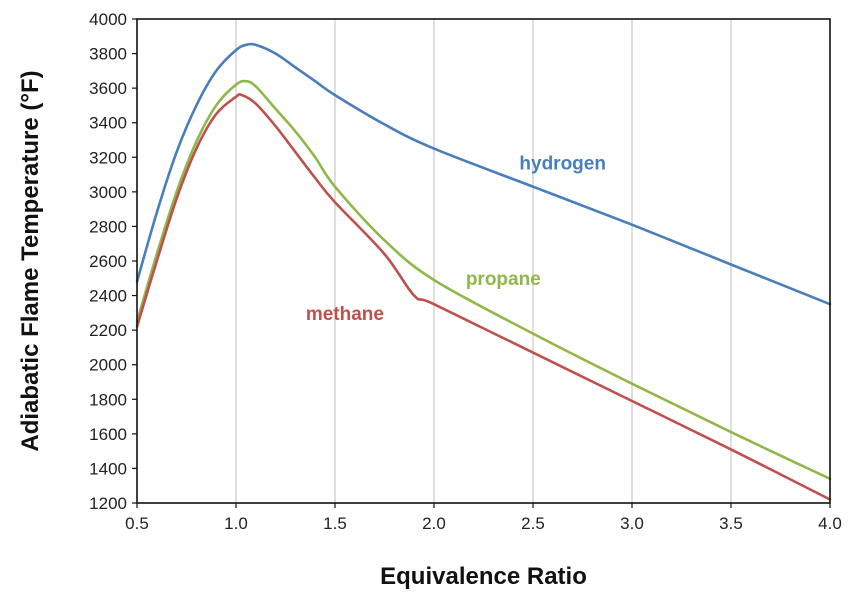 The width and height of the screenshot is (851, 592). Describe the element at coordinates (108, 123) in the screenshot. I see `y-tick-label: 3400` at that location.